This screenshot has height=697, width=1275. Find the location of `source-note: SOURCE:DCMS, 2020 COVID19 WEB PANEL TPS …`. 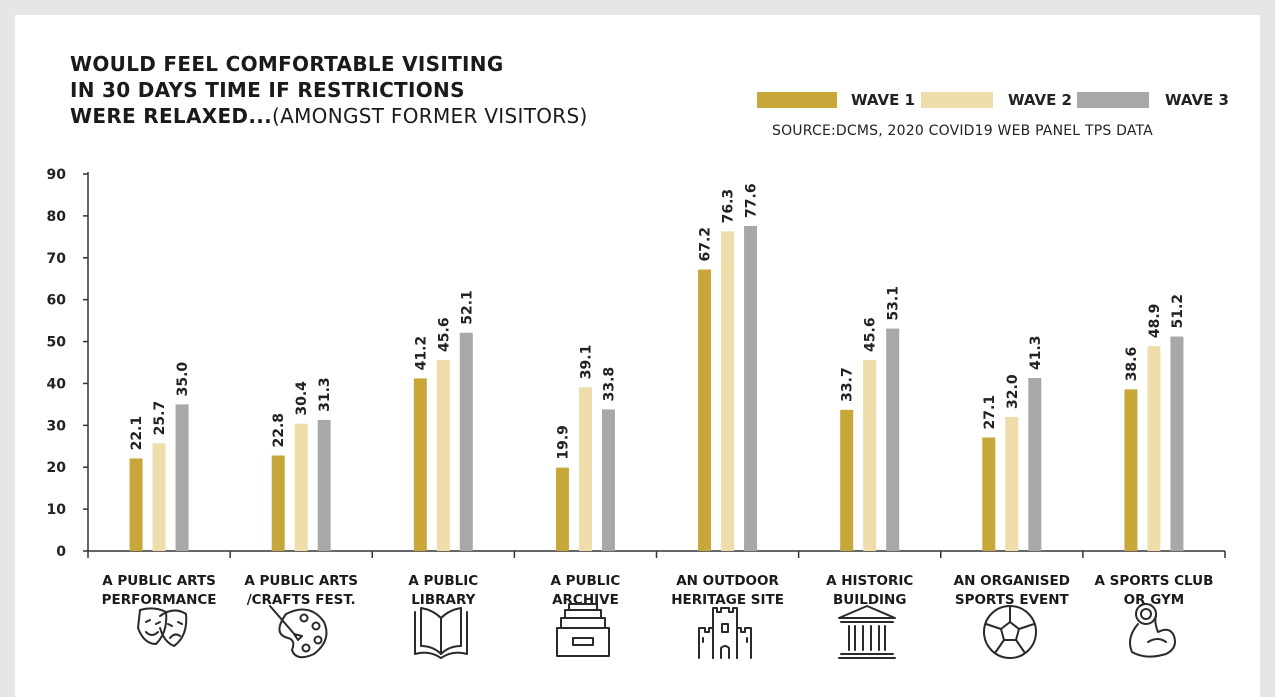

source-note: SOURCE:DCMS, 2020 COVID19 WEB PANEL TPS … is located at coordinates (962, 131).